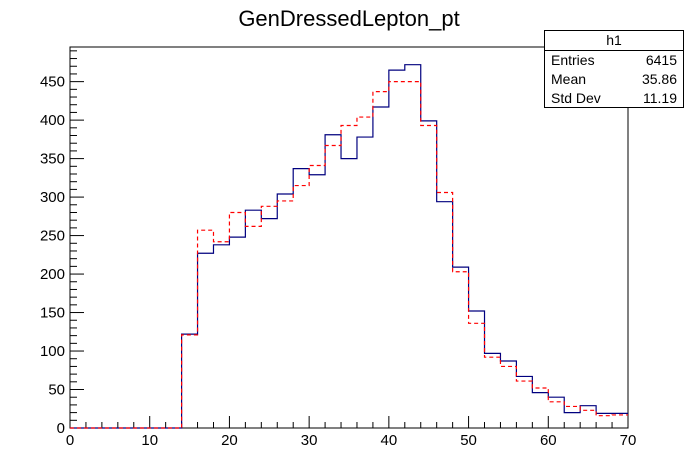  Describe the element at coordinates (614, 60) in the screenshot. I see `stats-row-entries: Entries 6415` at that location.